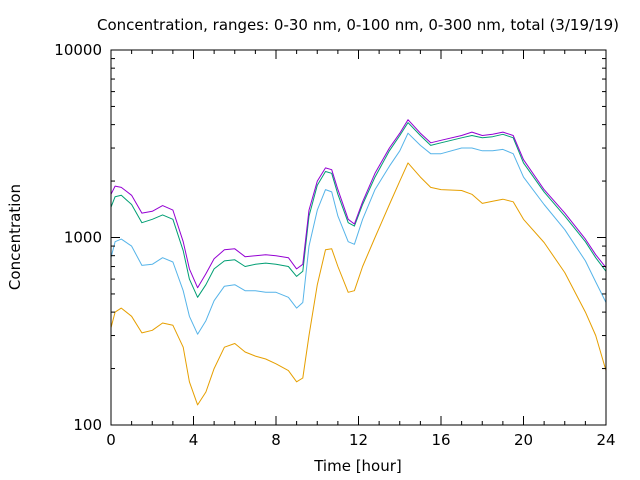 This screenshot has height=480, width=640. What do you see at coordinates (523, 440) in the screenshot?
I see `x-tick-label: 20` at bounding box center [523, 440].